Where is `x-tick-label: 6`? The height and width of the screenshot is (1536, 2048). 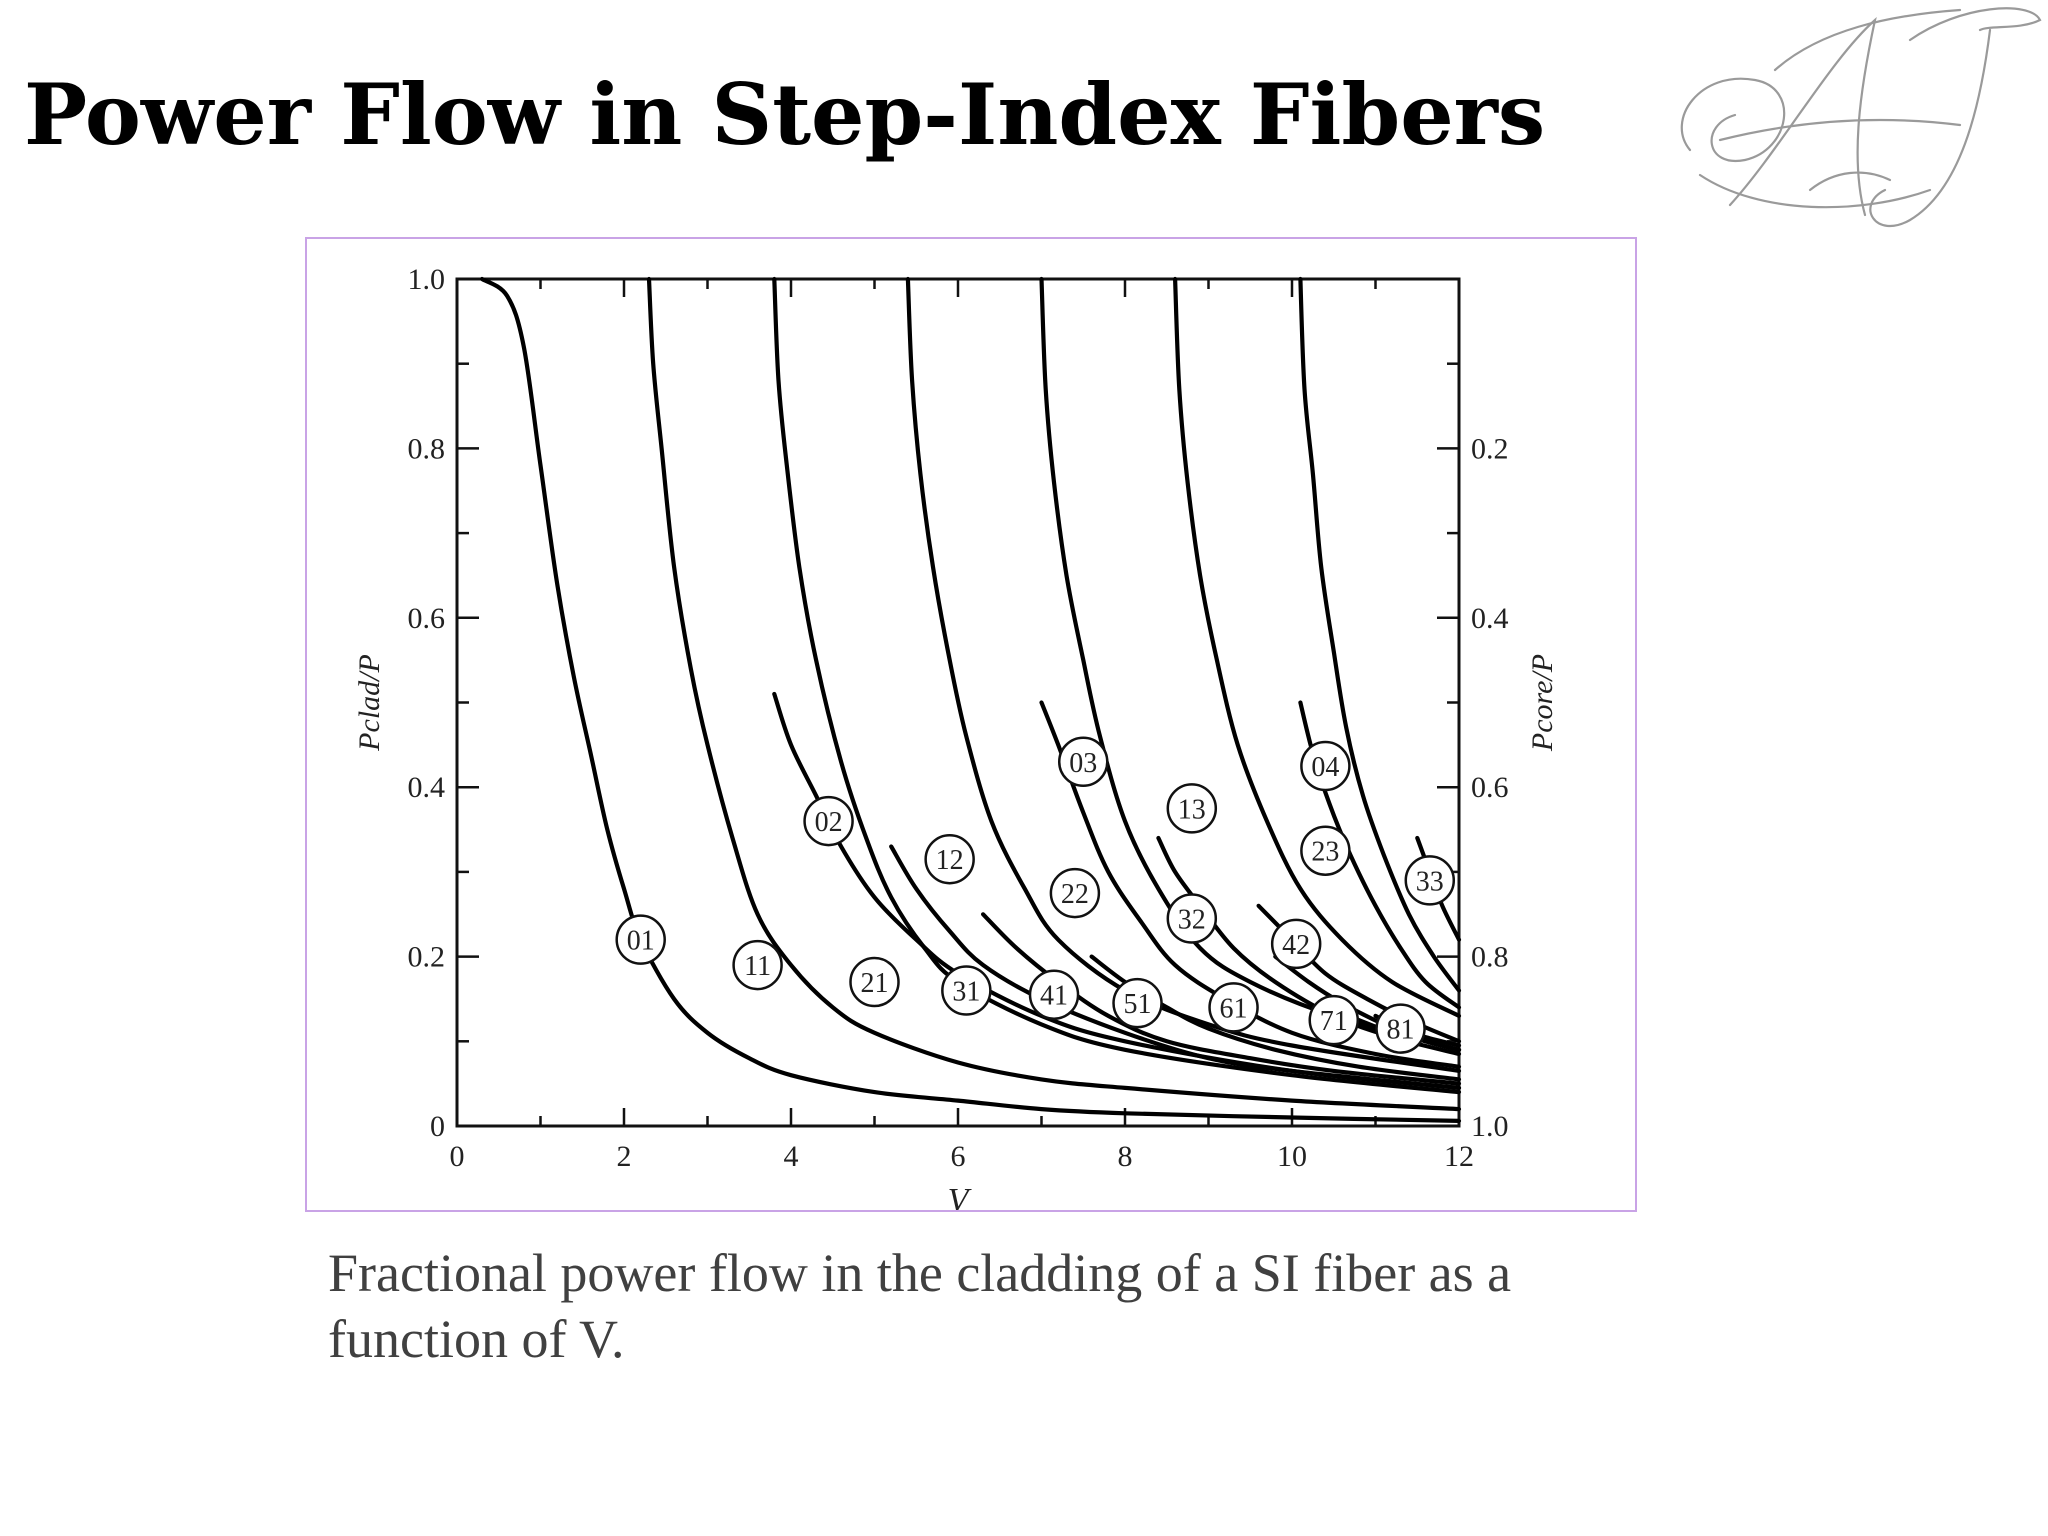
x-tick-label: 6 is located at coordinates (958, 1156).